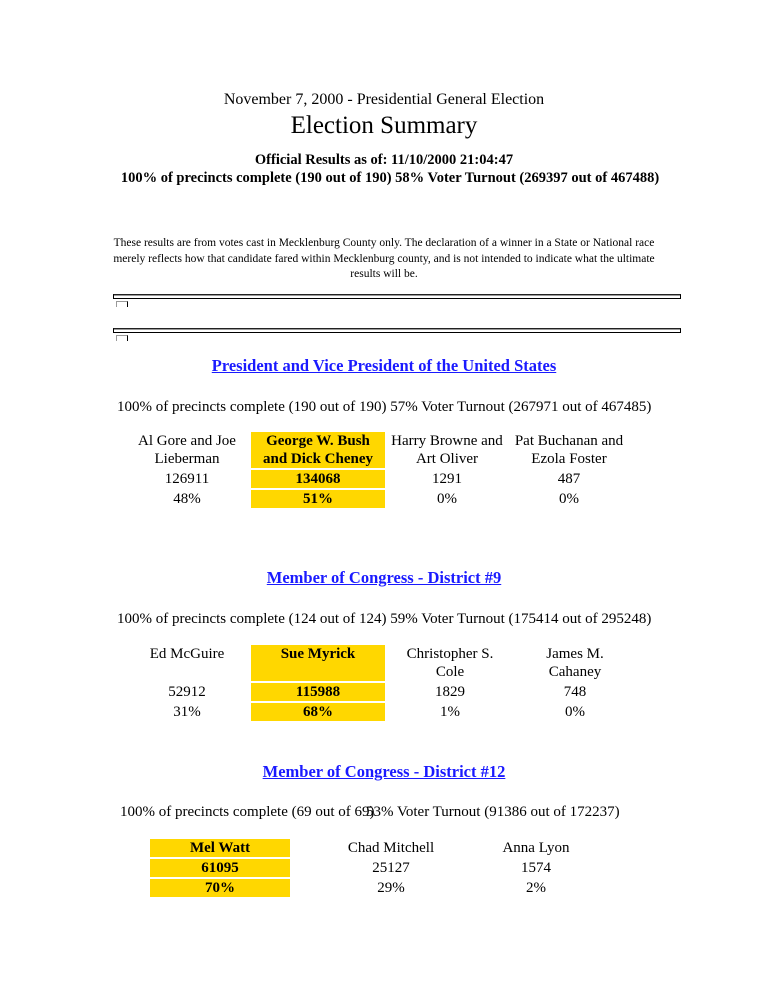 This screenshot has width=768, height=994. What do you see at coordinates (536, 848) in the screenshot?
I see `candidate-name: Anna Lyon` at bounding box center [536, 848].